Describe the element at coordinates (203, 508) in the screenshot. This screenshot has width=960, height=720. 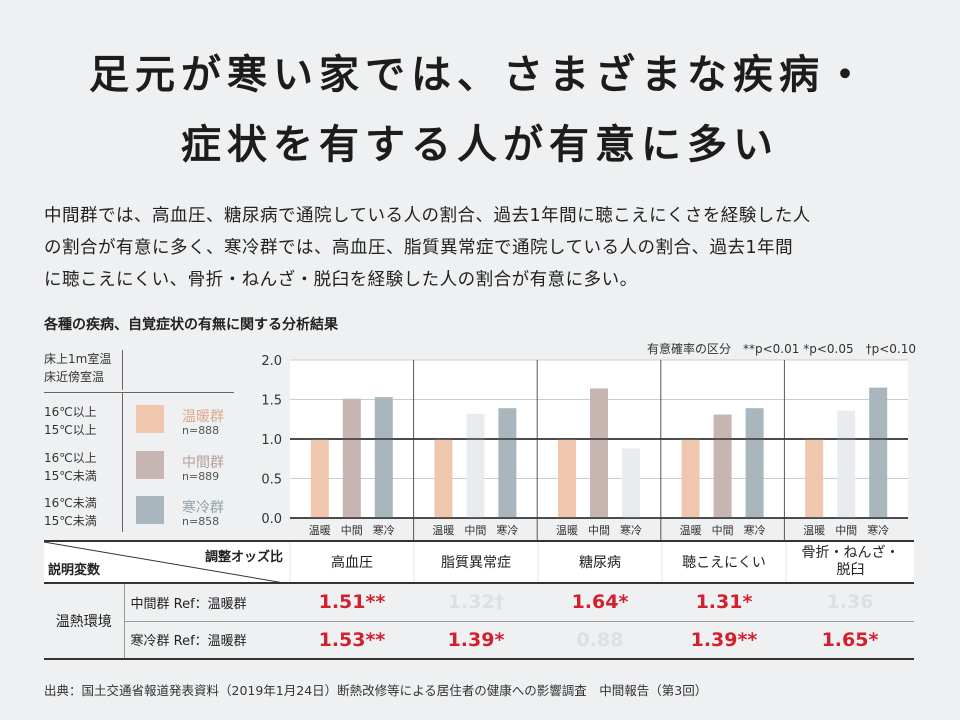
I see `legend-name-cold: 寒冷群` at that location.